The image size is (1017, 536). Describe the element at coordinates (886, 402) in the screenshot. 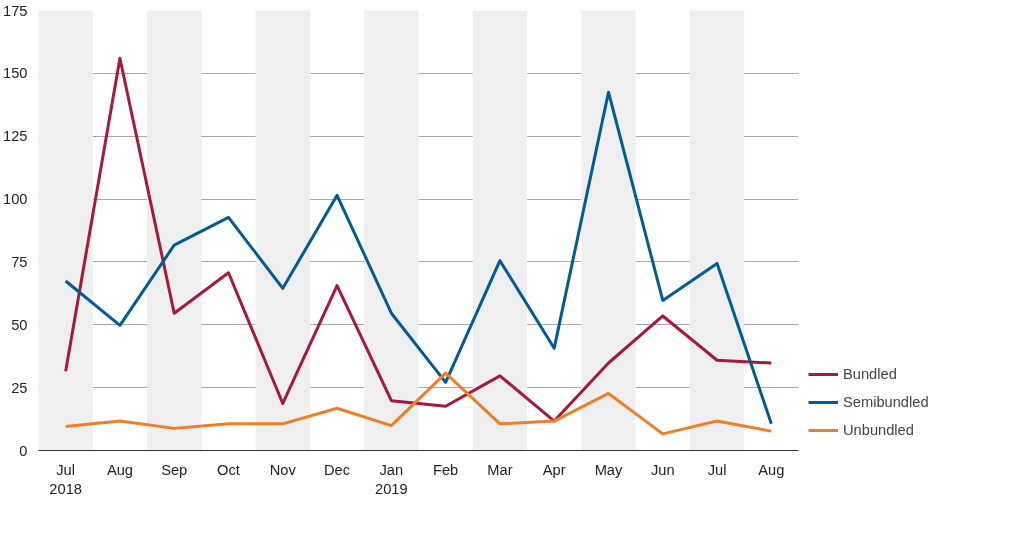

I see `legend-label: Semibundled` at that location.